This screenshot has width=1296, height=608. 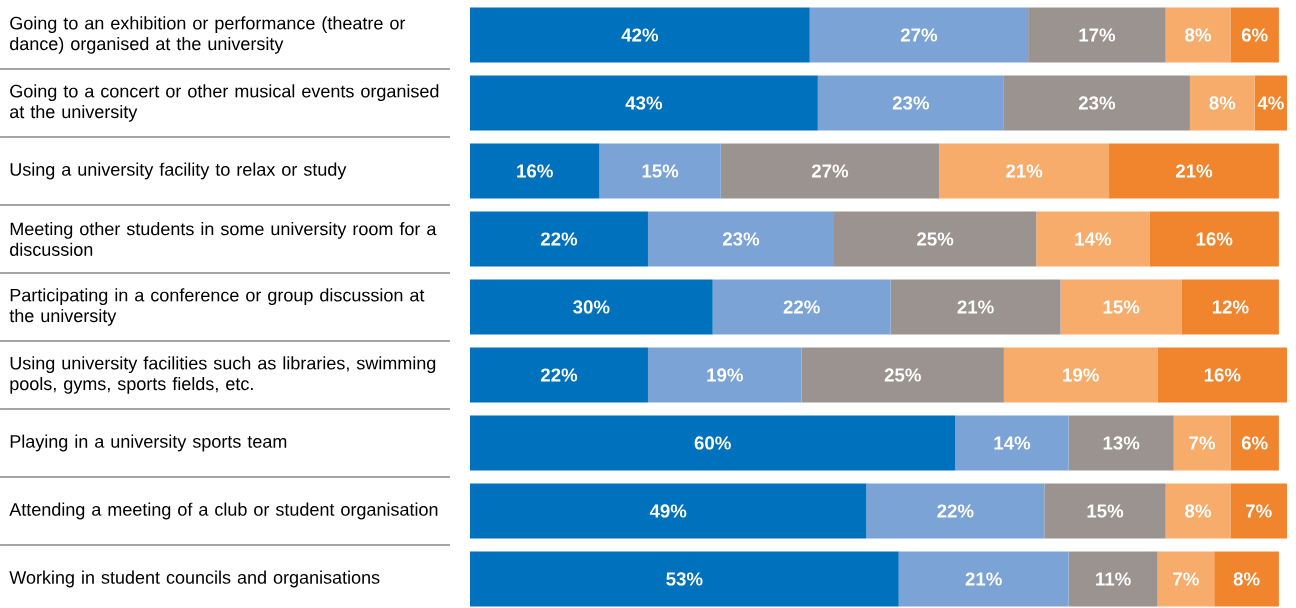 What do you see at coordinates (223, 239) in the screenshot?
I see `y-tick-label: Meeting other students in some university room for a discussion` at bounding box center [223, 239].